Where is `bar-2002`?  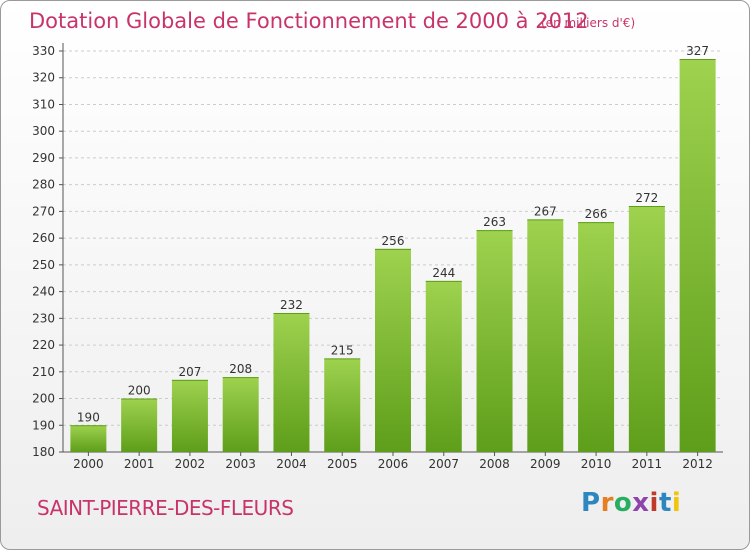 bar-2002 is located at coordinates (189, 415).